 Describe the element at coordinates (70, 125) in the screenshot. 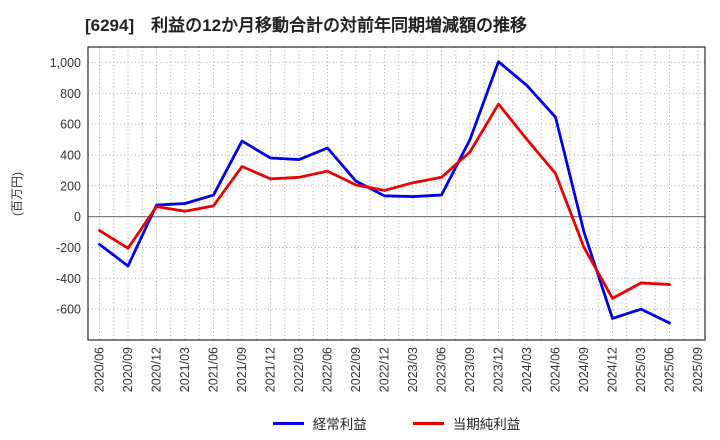

I see `y-tick-label: 600` at that location.